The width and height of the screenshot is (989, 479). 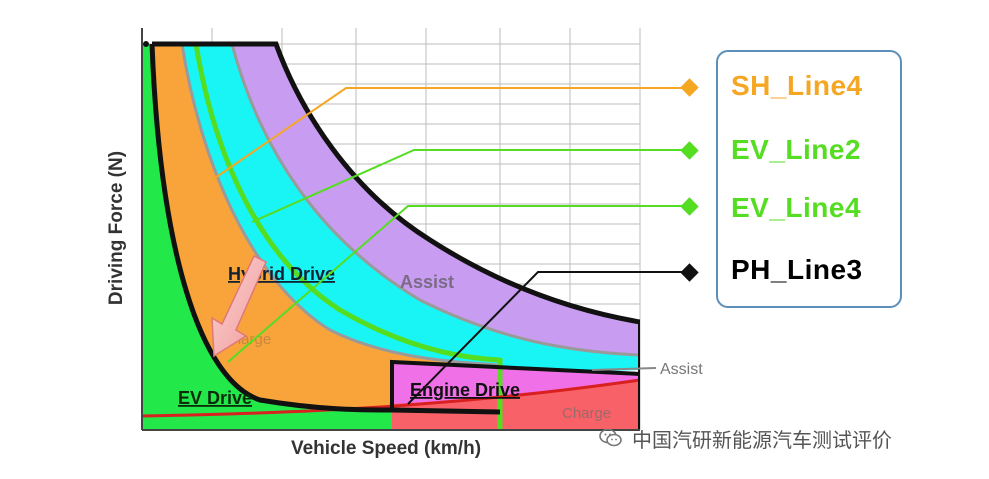 I want to click on legend-box, so click(x=809, y=179).